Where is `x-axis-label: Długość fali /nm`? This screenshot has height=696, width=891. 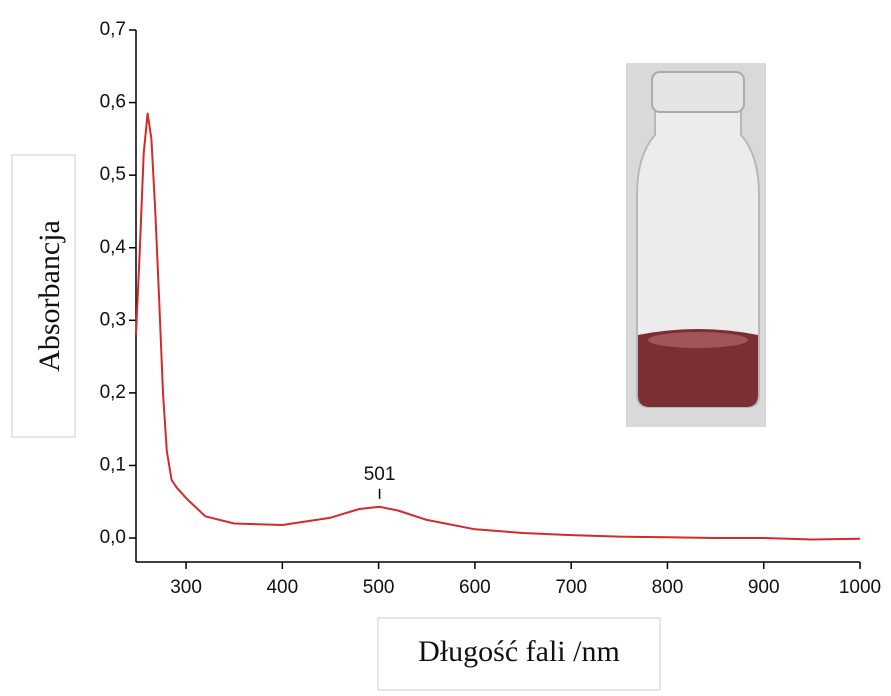
x-axis-label: Długość fali /nm is located at coordinates (519, 651).